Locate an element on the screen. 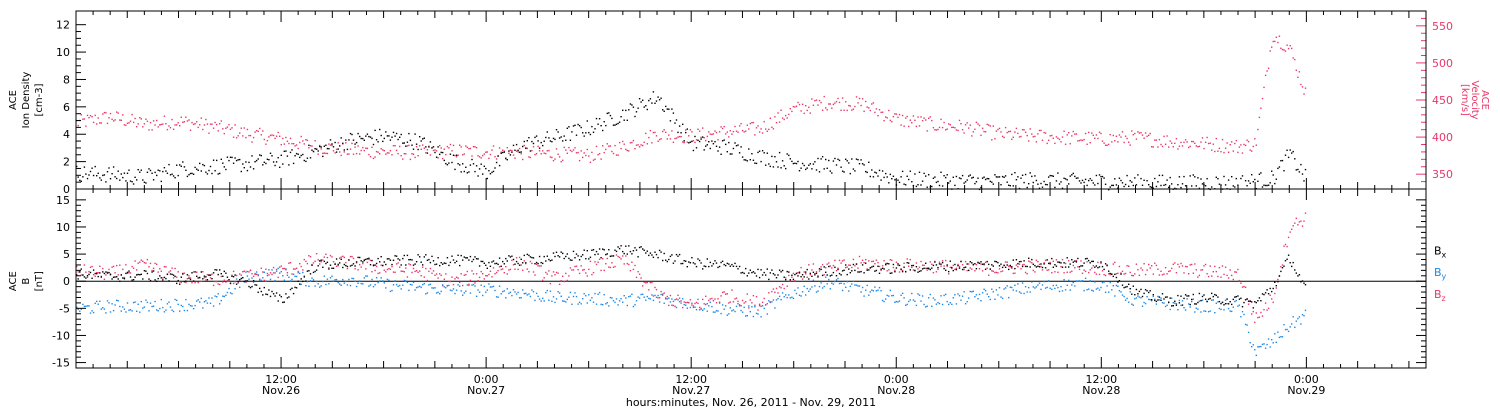  x-tick-date: Nov.28 is located at coordinates (1101, 390).